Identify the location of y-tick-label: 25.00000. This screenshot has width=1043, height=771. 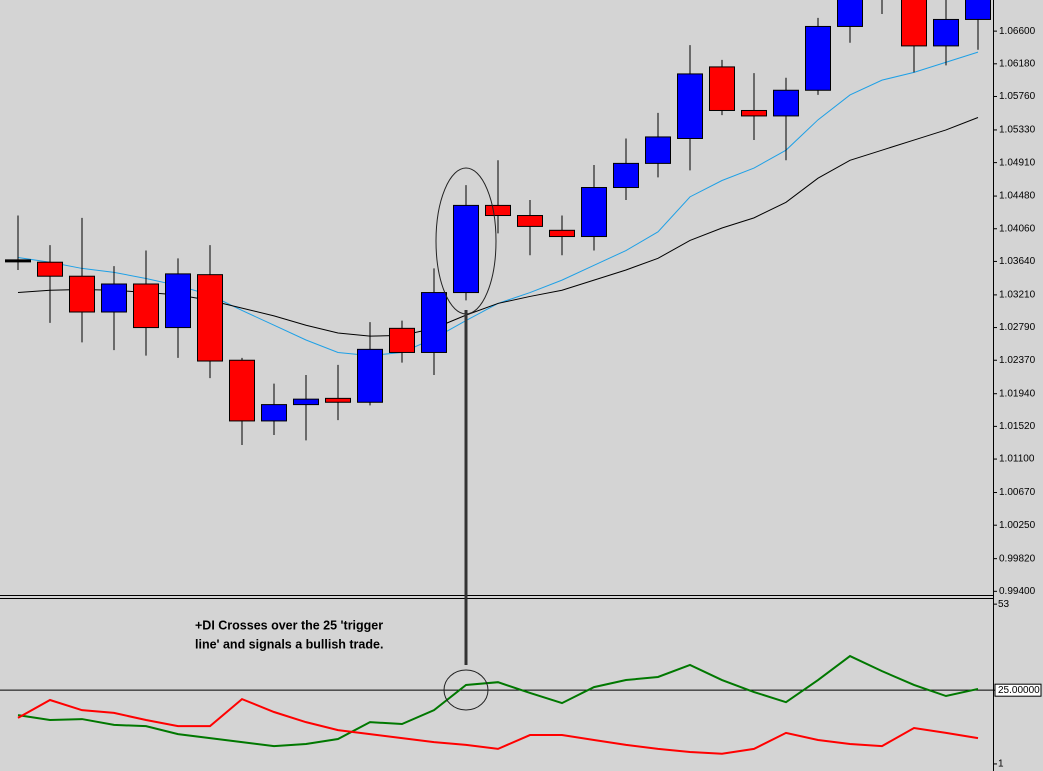
(1019, 690).